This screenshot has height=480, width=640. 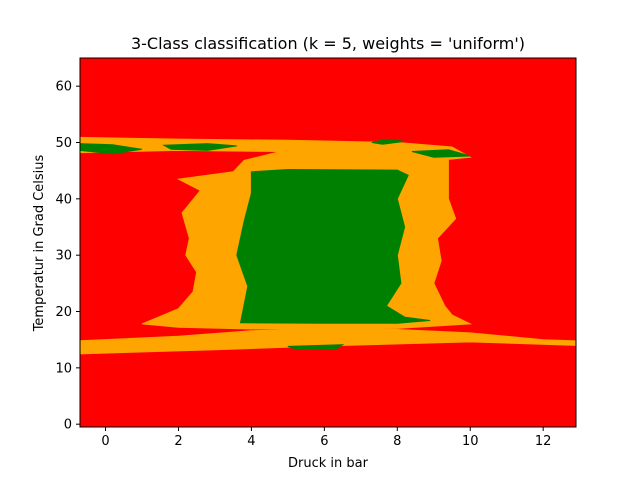 I want to click on y-axis-label: Temperatur in Grad Celsius, so click(x=39, y=243).